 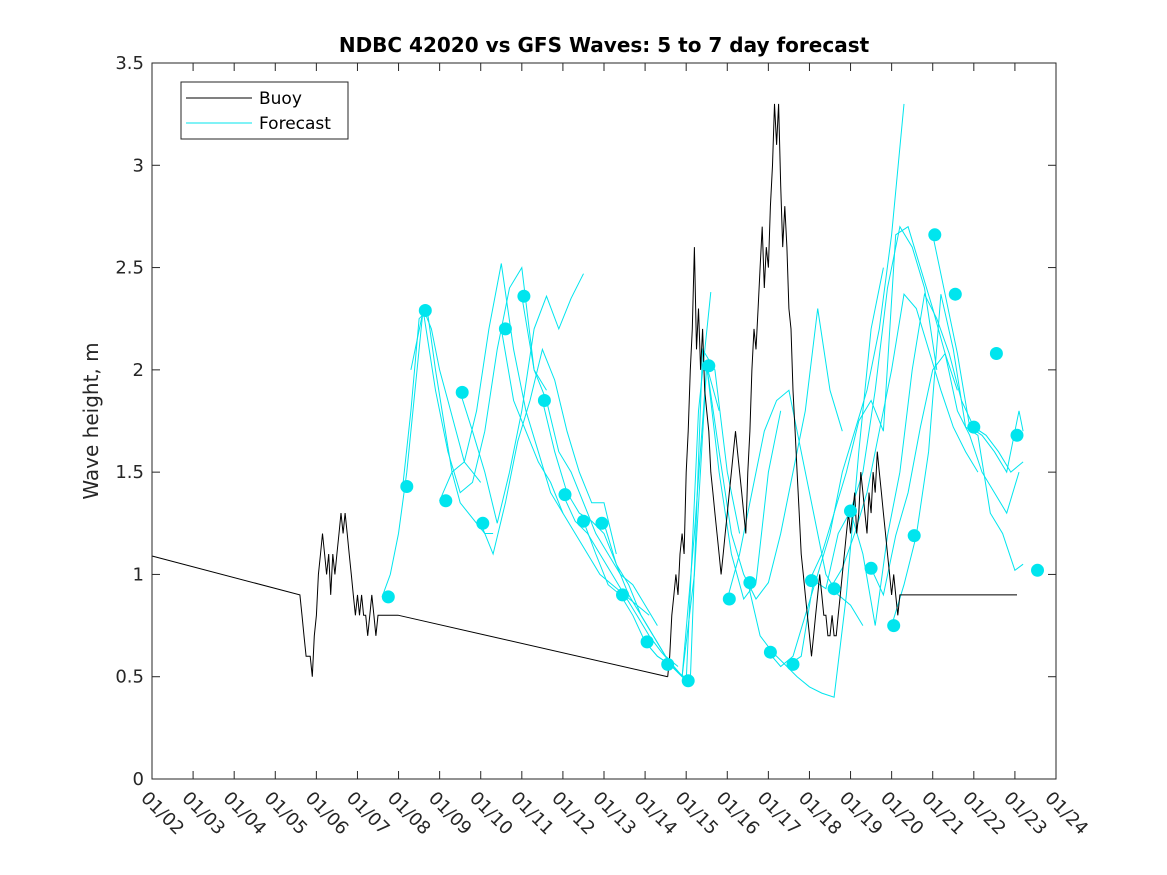 I want to click on x-tick-label: 01/12, so click(x=573, y=814).